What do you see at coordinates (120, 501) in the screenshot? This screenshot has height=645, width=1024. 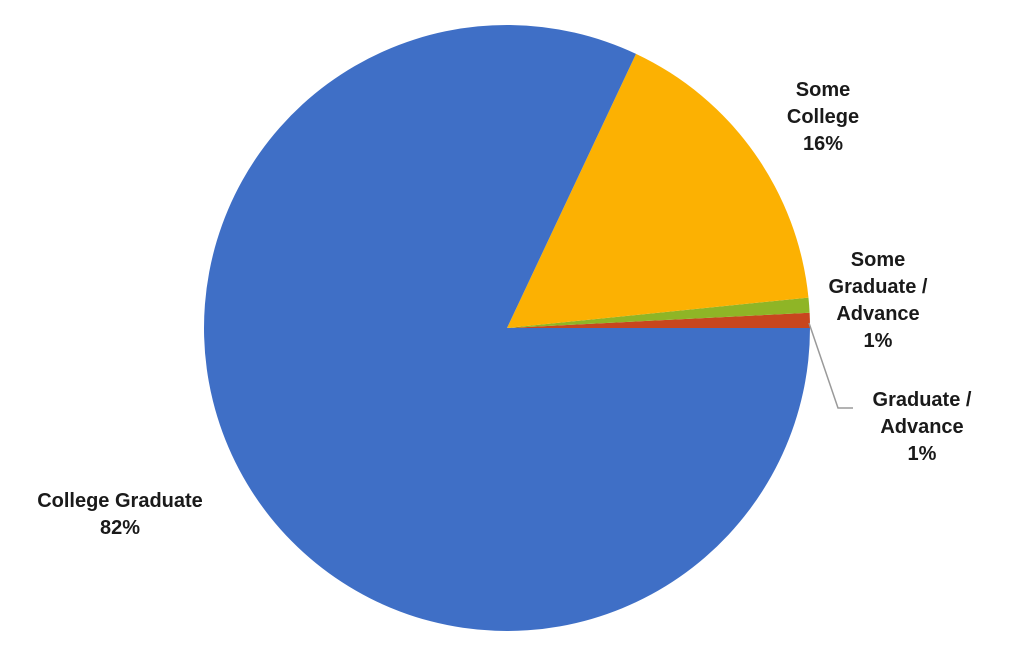 I see `slice-label-line: College Graduate` at bounding box center [120, 501].